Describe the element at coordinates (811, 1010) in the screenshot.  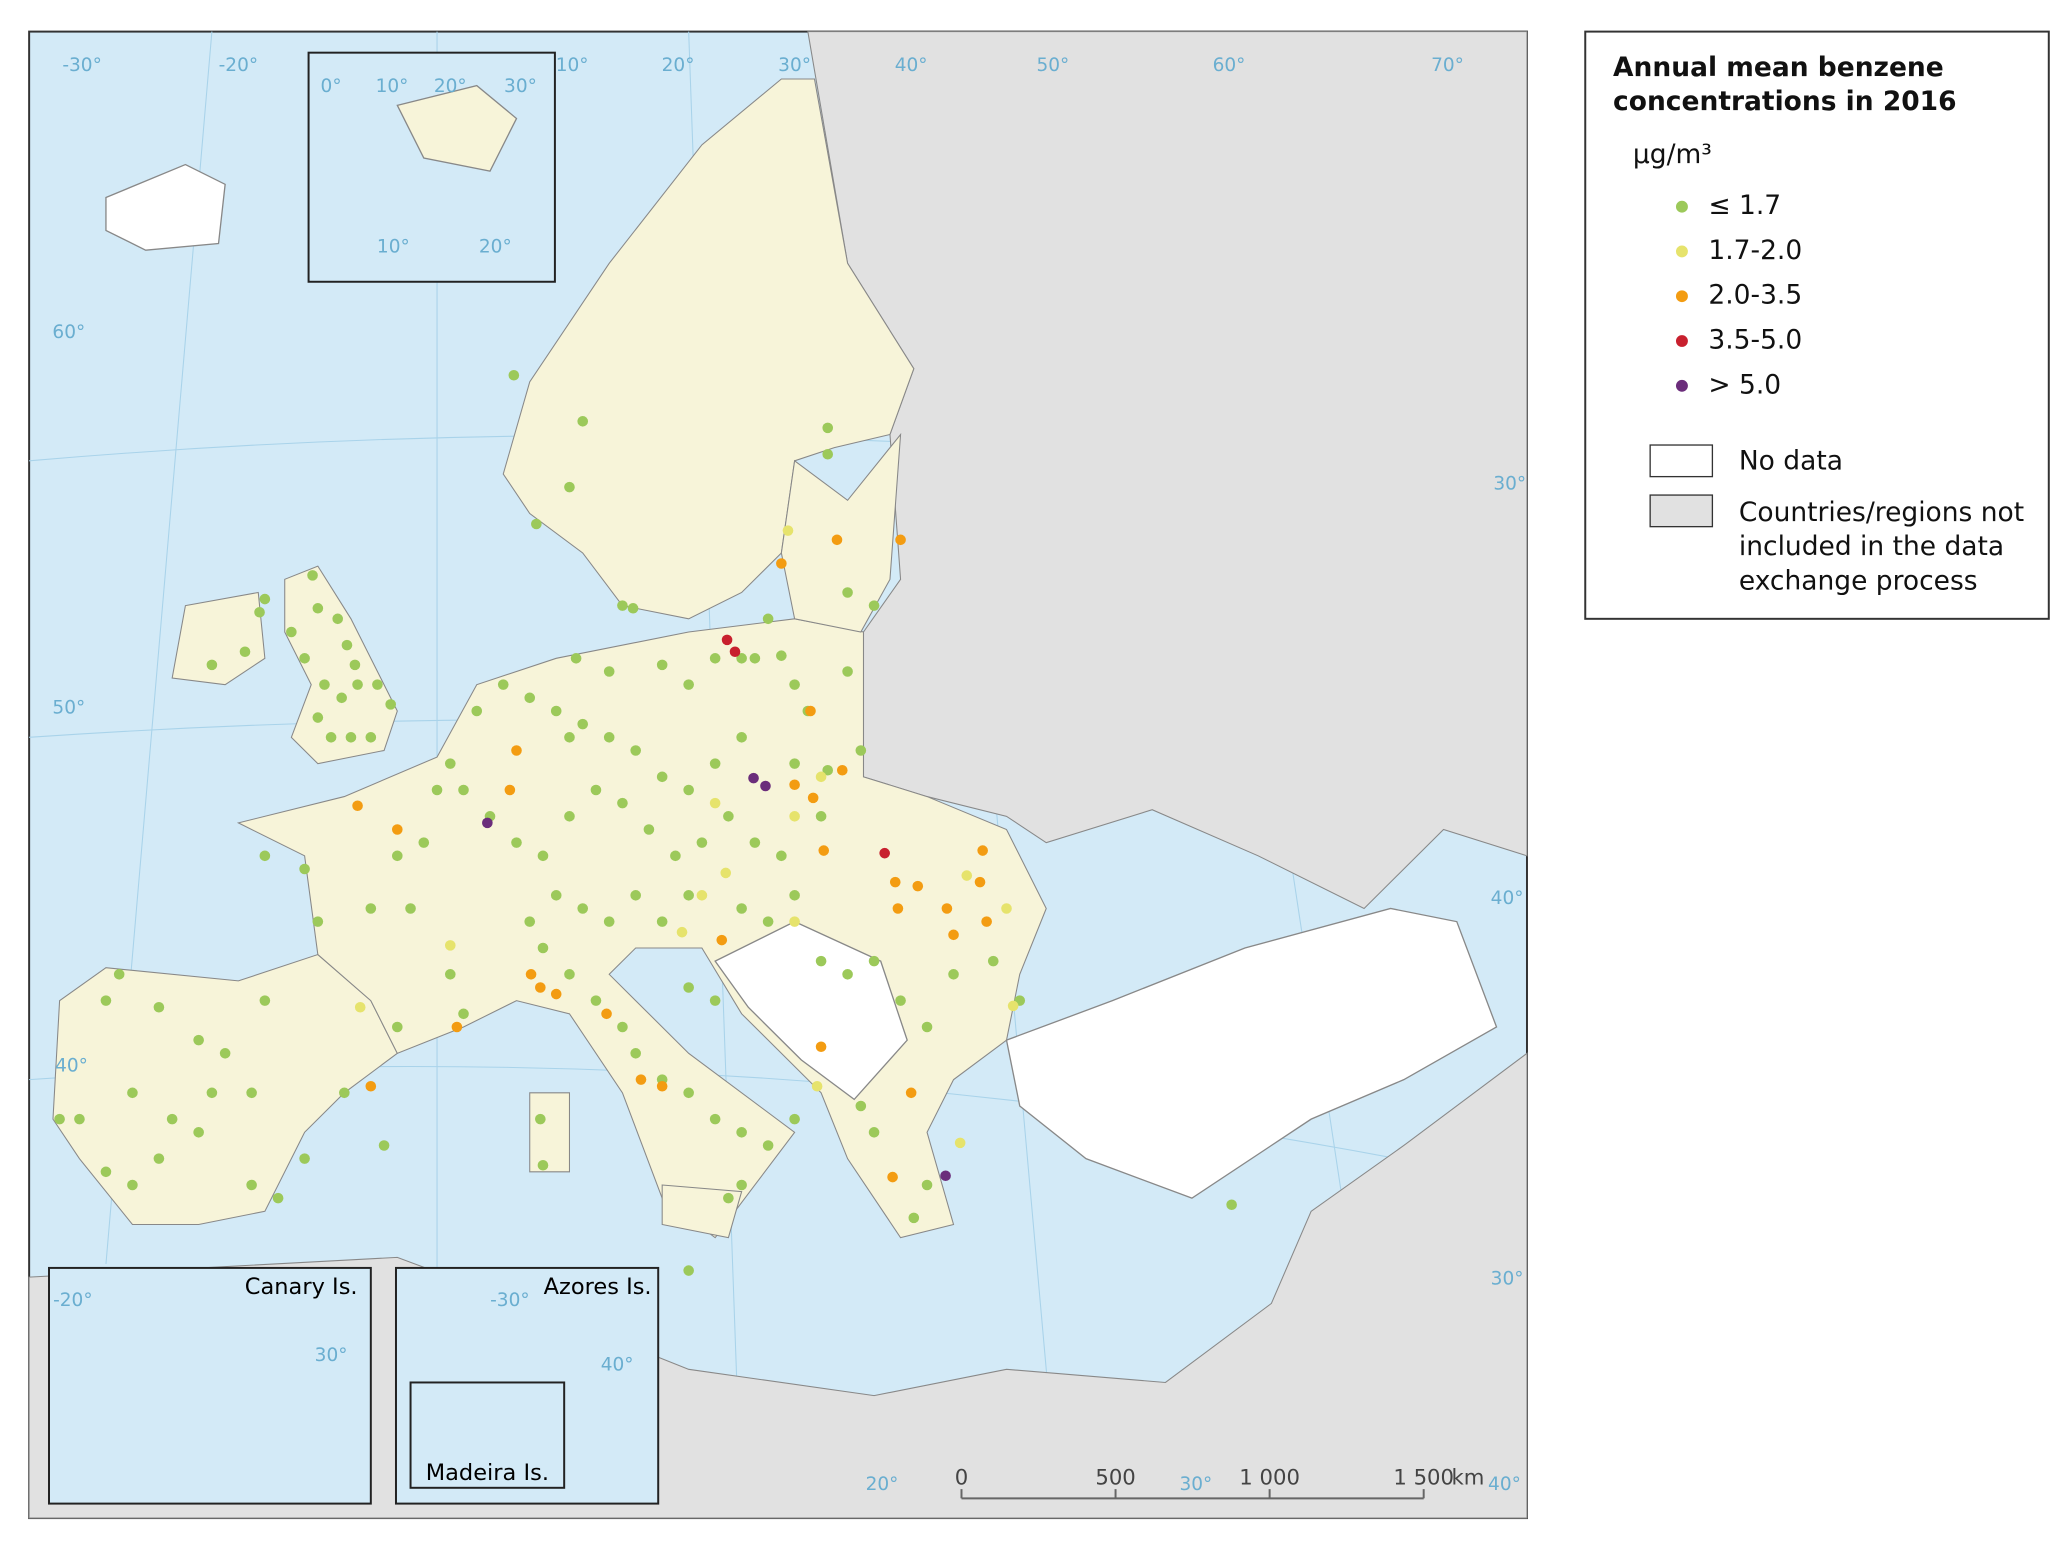
I see `balkans-no-data` at that location.